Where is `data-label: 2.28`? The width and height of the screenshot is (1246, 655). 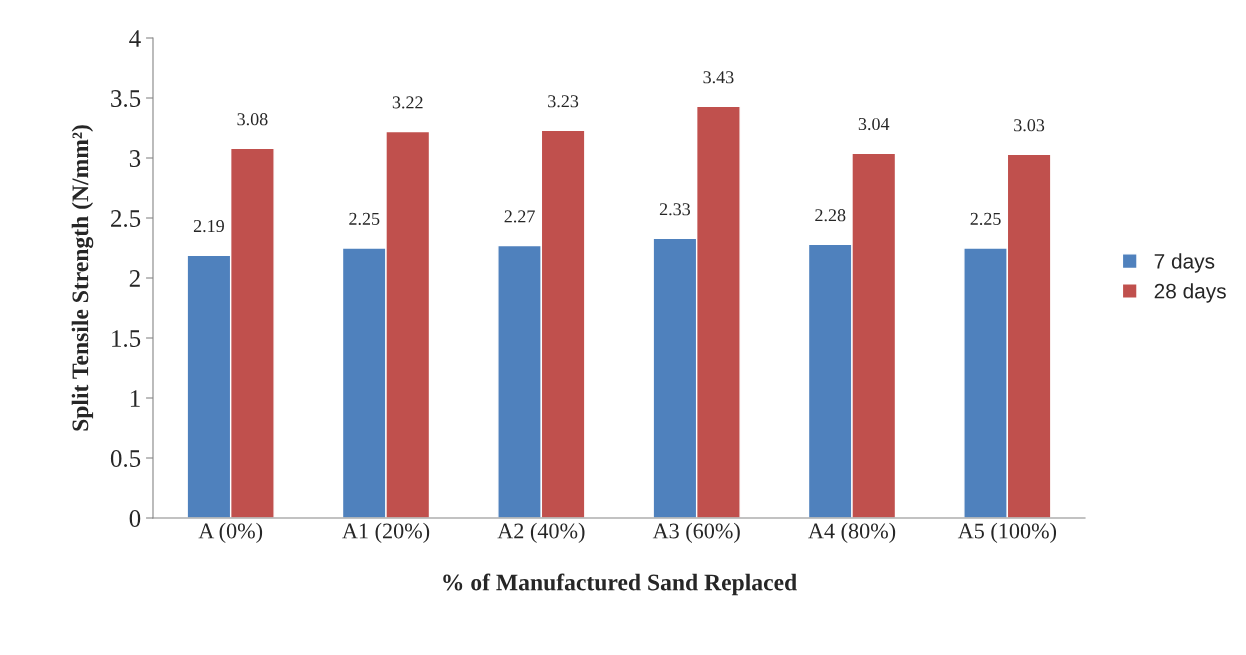 data-label: 2.28 is located at coordinates (830, 215).